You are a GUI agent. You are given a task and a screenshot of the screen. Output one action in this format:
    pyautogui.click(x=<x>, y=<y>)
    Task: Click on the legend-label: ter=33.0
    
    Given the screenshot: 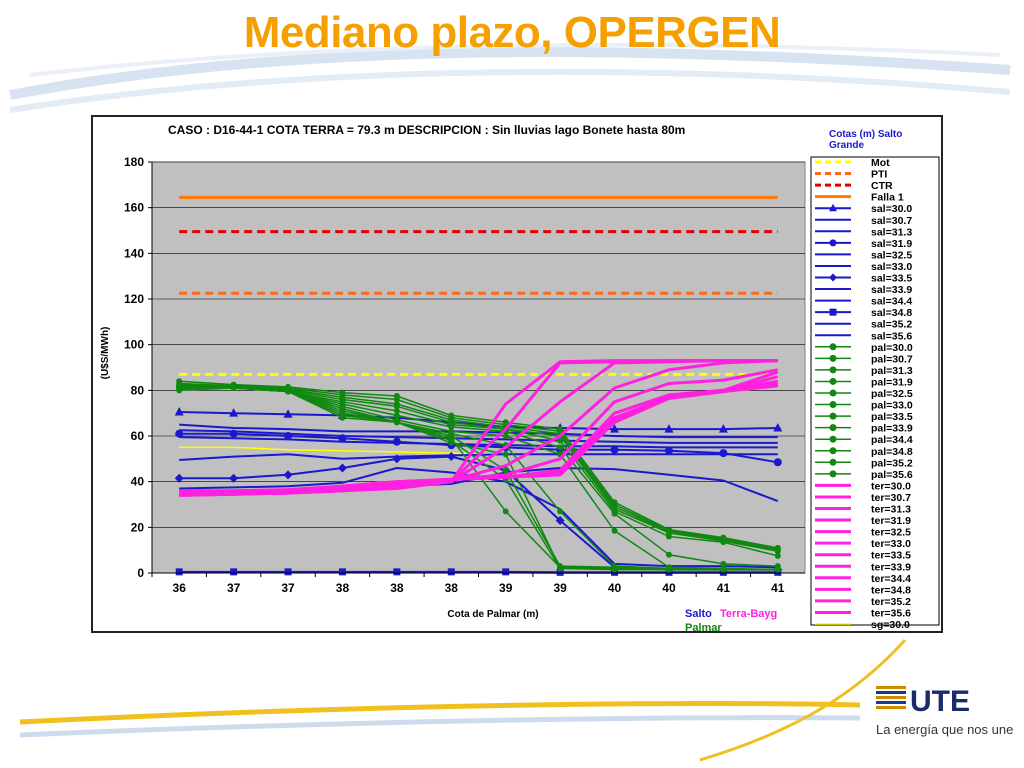 What is the action you would take?
    pyautogui.click(x=891, y=544)
    